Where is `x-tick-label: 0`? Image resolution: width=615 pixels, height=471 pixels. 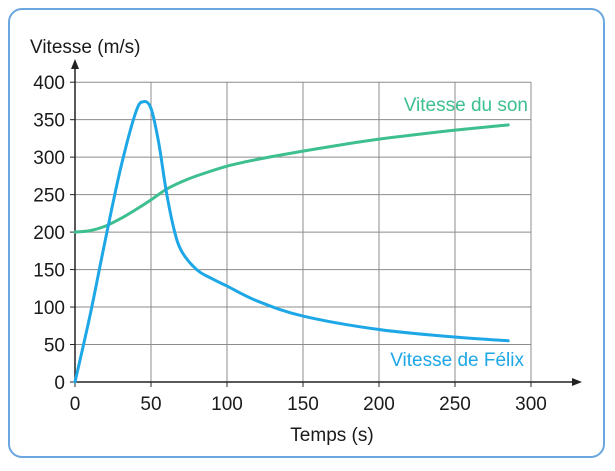
x-tick-label: 0 is located at coordinates (75, 404).